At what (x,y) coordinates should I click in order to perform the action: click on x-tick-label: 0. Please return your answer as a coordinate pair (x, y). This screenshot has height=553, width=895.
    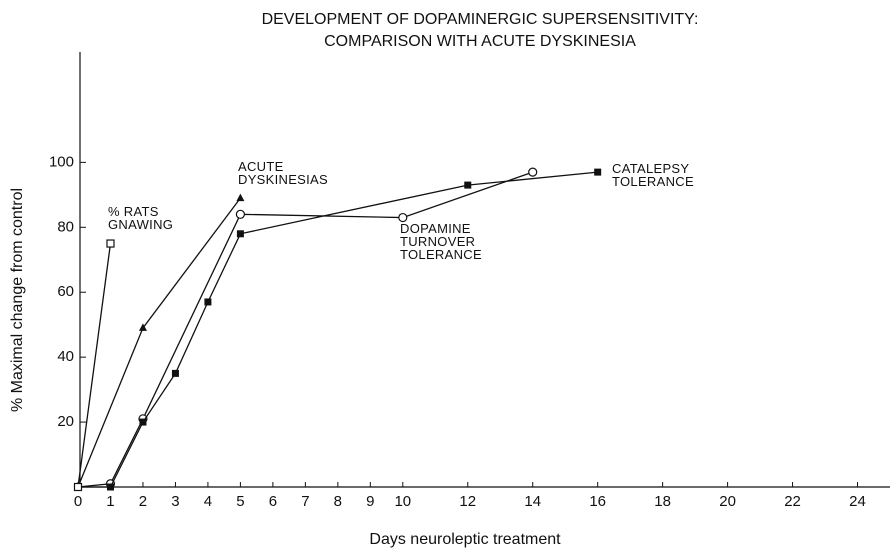
    Looking at the image, I should click on (78, 501).